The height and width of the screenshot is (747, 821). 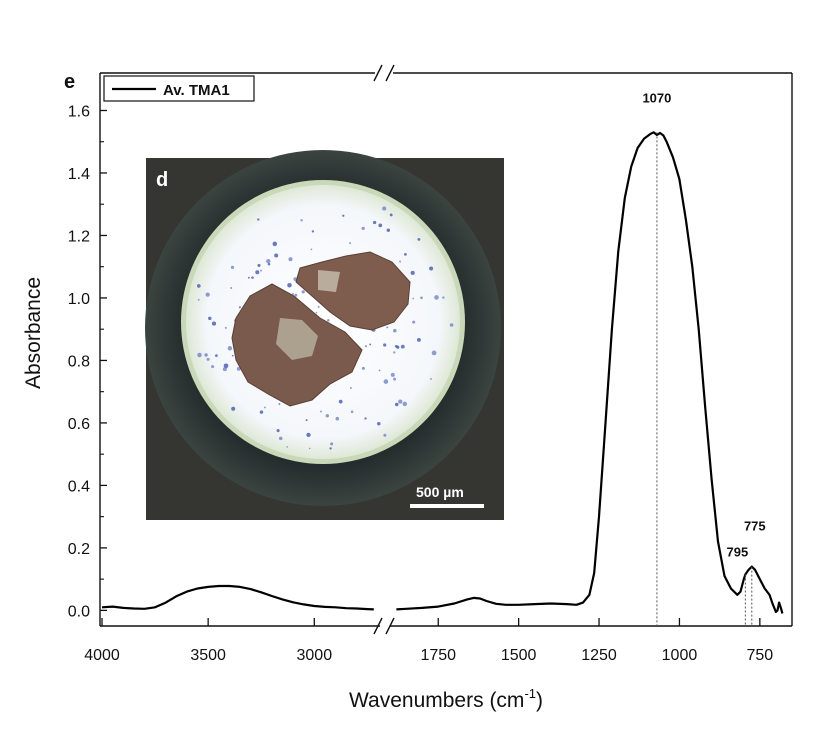 What do you see at coordinates (79, 361) in the screenshot?
I see `y-tick-label: 0.8` at bounding box center [79, 361].